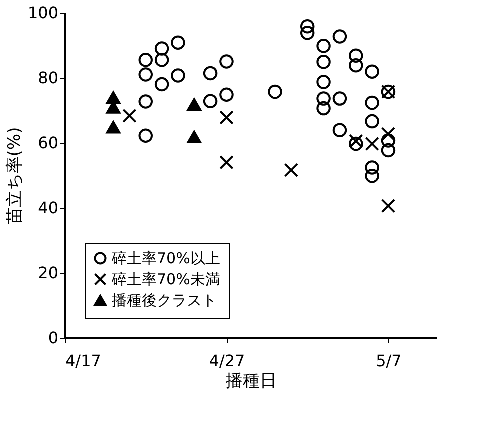 The height and width of the screenshot is (436, 486). What do you see at coordinates (84, 361) in the screenshot?
I see `x-tick-label: 4/17` at bounding box center [84, 361].